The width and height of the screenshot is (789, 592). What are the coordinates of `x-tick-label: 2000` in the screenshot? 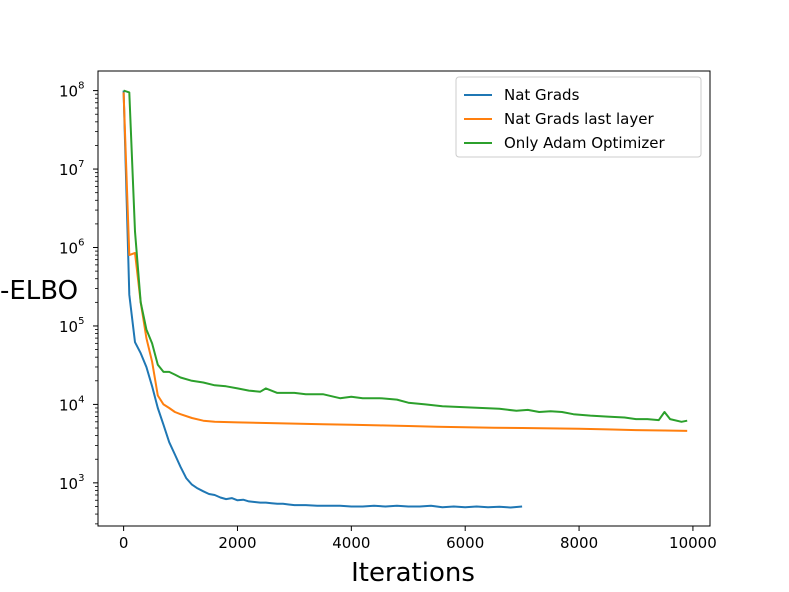 It's located at (237, 543).